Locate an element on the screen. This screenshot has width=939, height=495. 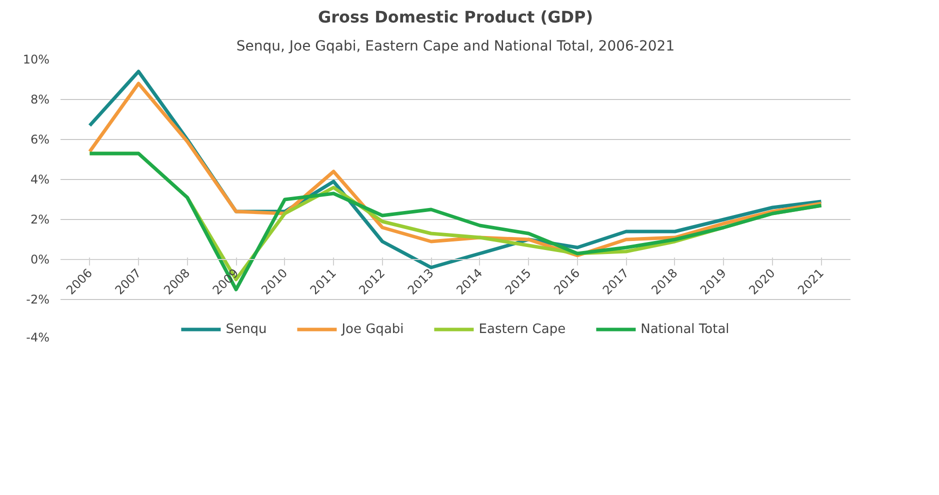
legend-label: National Total is located at coordinates (685, 329).